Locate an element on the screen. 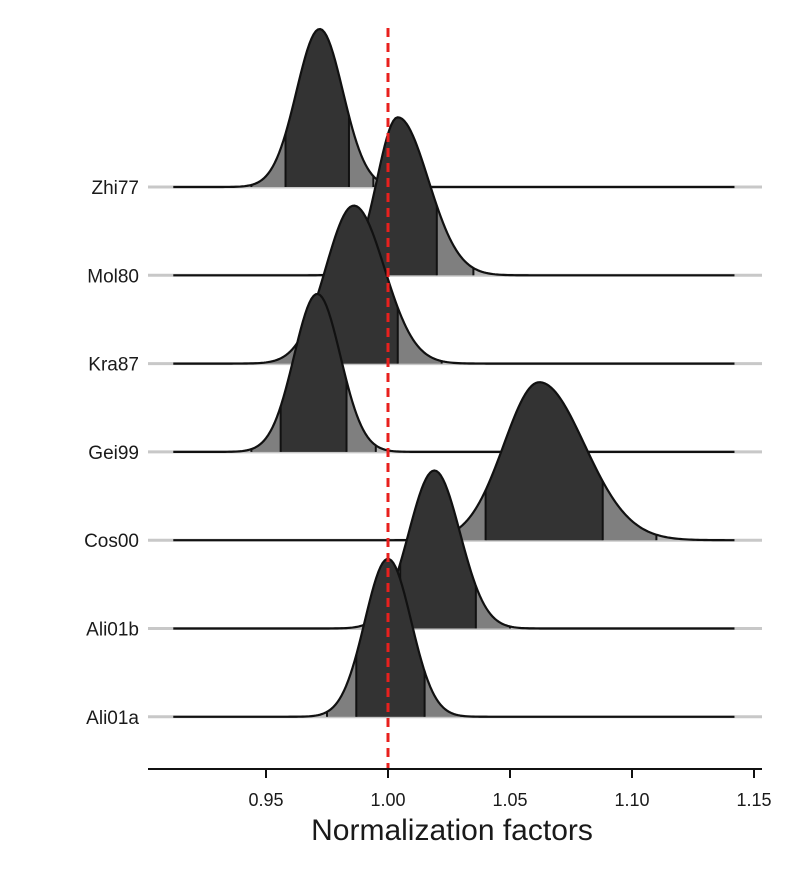  y-label-cos00: Cos00 is located at coordinates (111, 541).